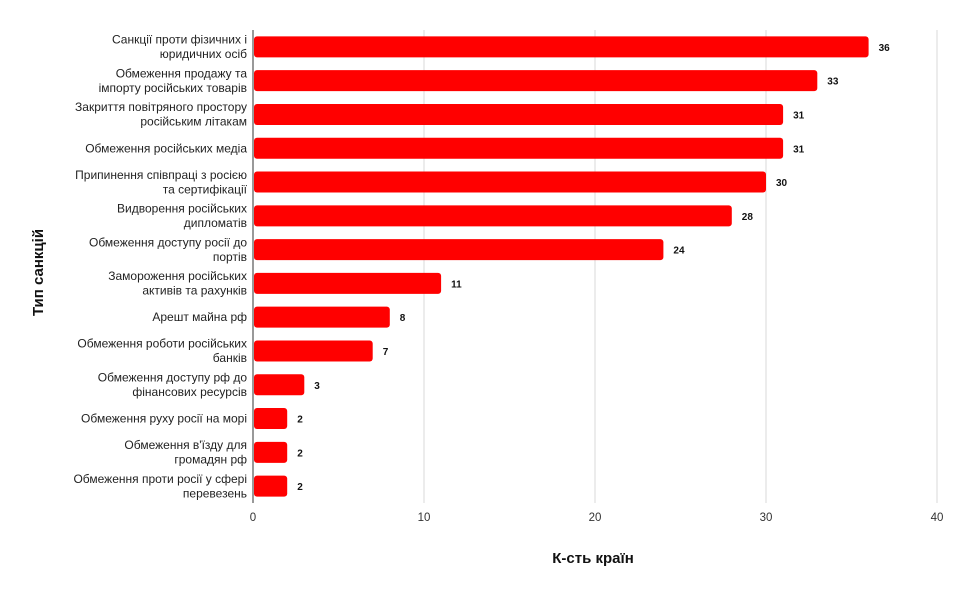 Image resolution: width=958 pixels, height=597 pixels. Describe the element at coordinates (456, 284) in the screenshot. I see `data-label: 11` at that location.